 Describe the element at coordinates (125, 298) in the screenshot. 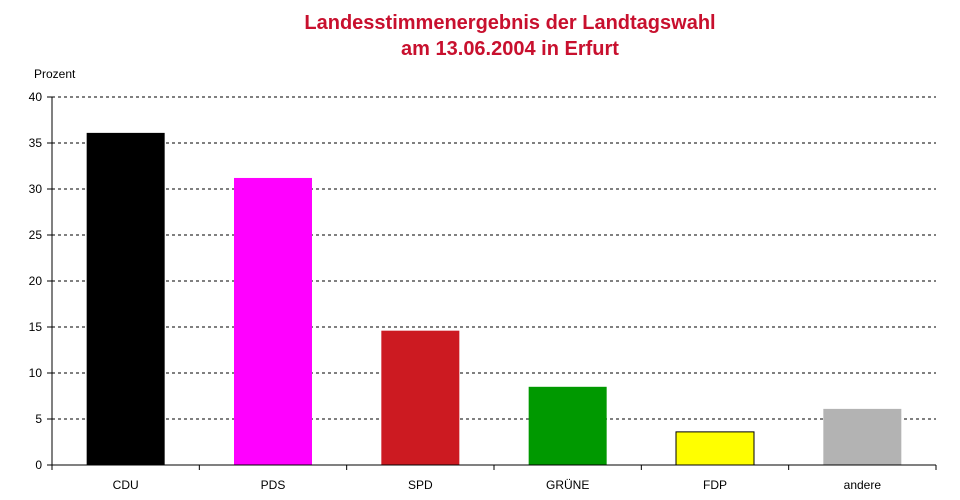

I see `bar-cdu` at that location.